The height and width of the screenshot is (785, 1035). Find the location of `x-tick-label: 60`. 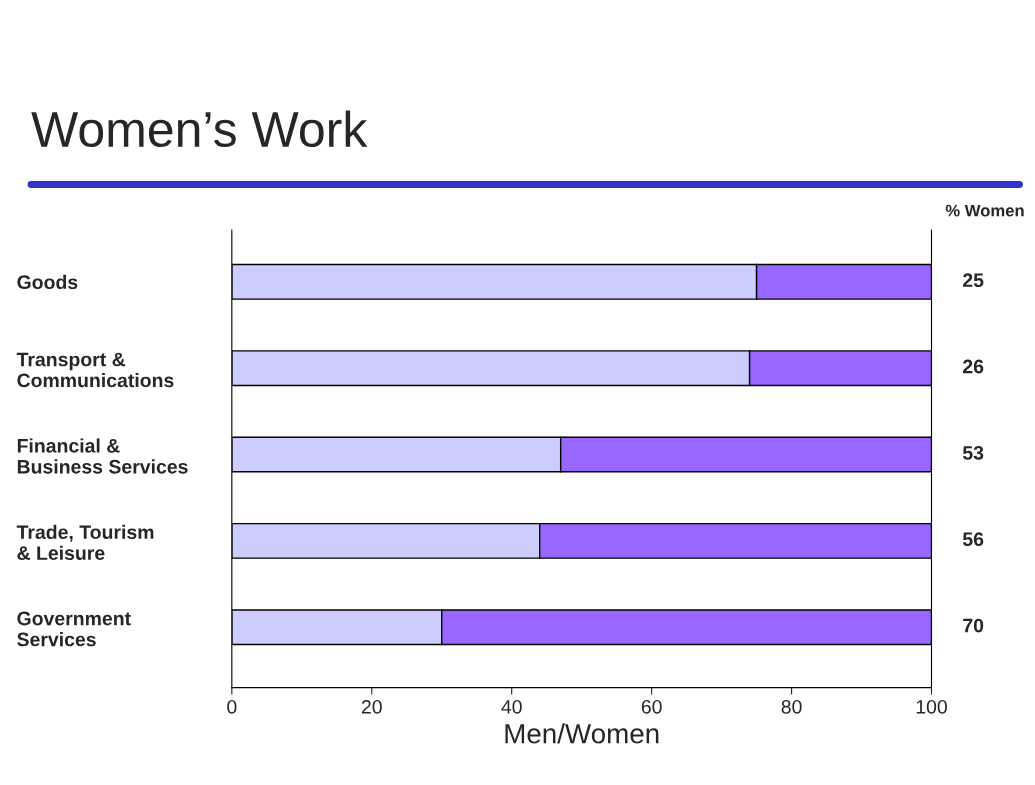

x-tick-label: 60 is located at coordinates (651, 706).